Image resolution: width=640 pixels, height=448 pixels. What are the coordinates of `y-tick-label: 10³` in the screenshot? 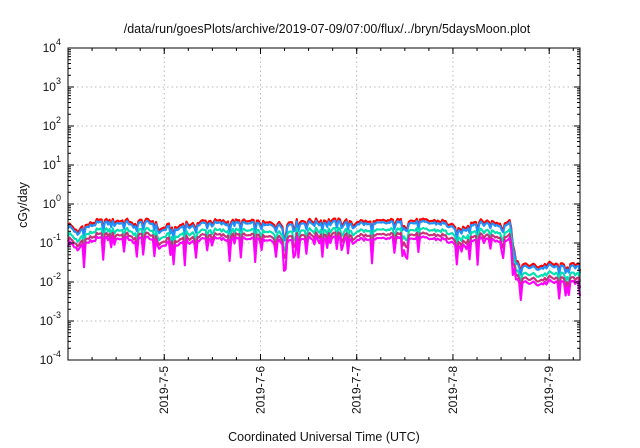 It's located at (52, 85).